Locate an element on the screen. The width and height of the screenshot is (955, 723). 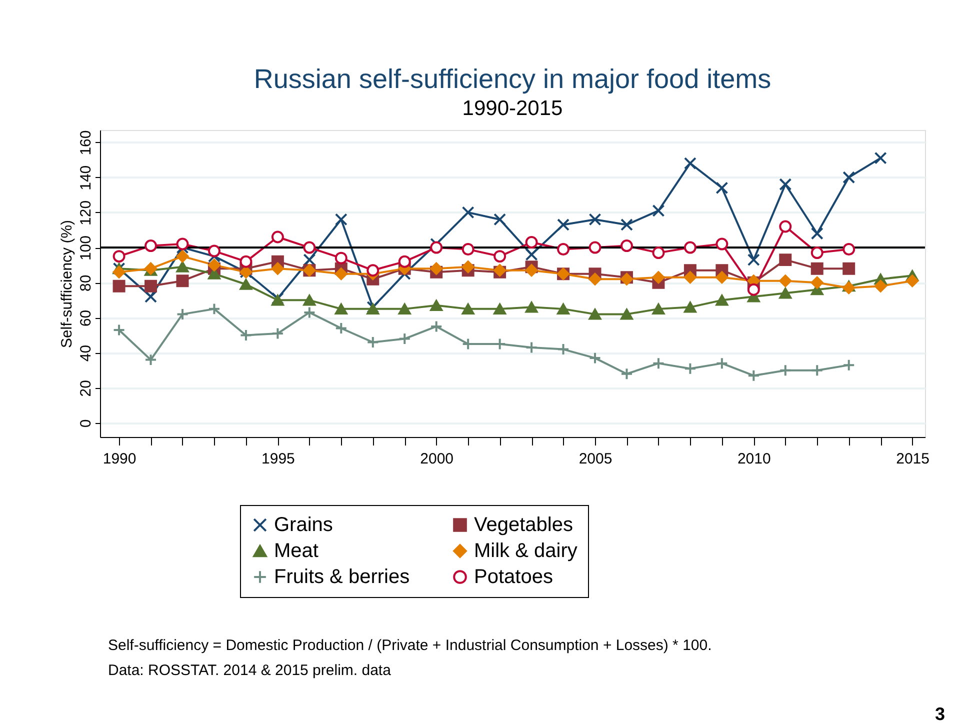
x-tick-label: 2010 is located at coordinates (754, 459).